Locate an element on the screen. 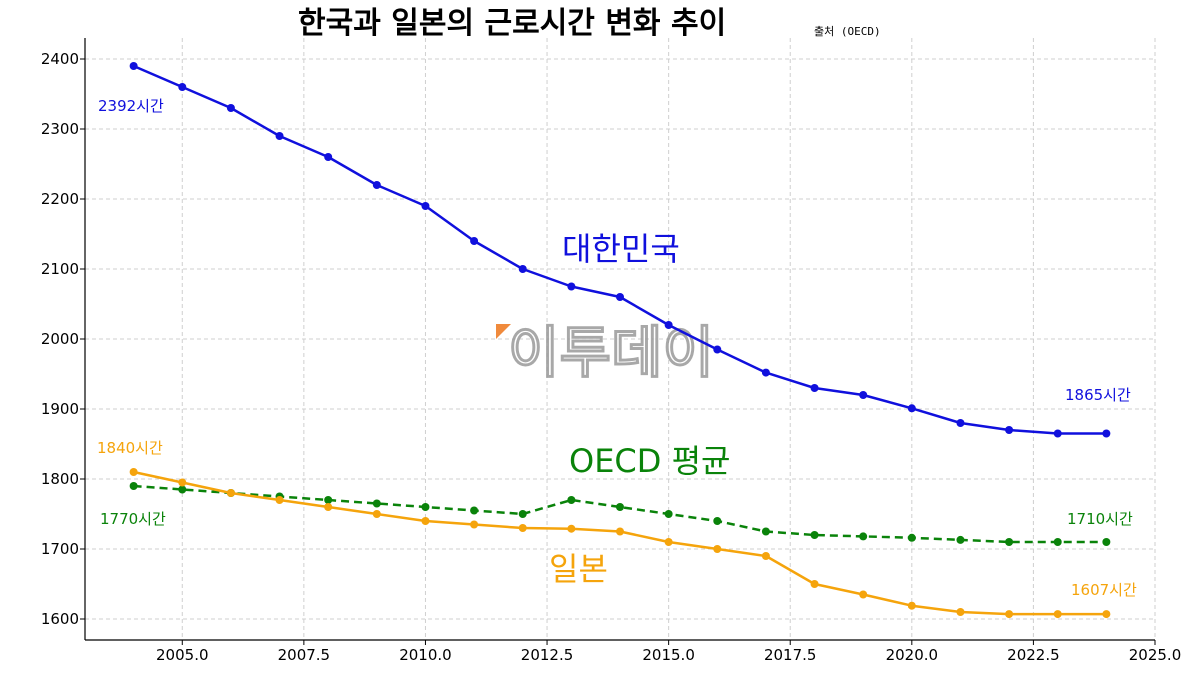 Image resolution: width=1200 pixels, height=700 pixels. series-name-oecd: OECD 평균 is located at coordinates (649, 461).